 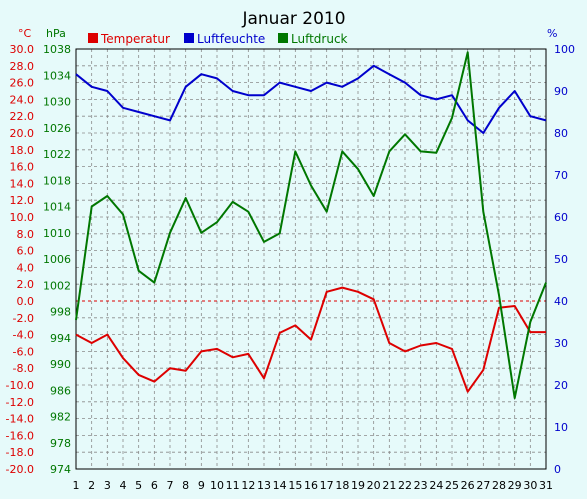 What do you see at coordinates (561, 259) in the screenshot?
I see `humidity-tick-label: 50` at bounding box center [561, 259].